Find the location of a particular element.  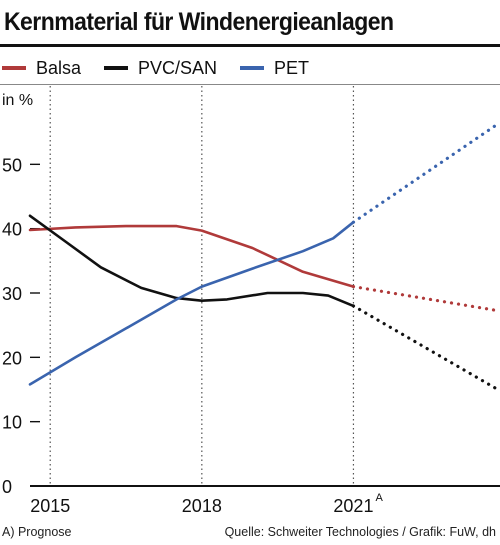

series-forecast-pet is located at coordinates (425, 172).